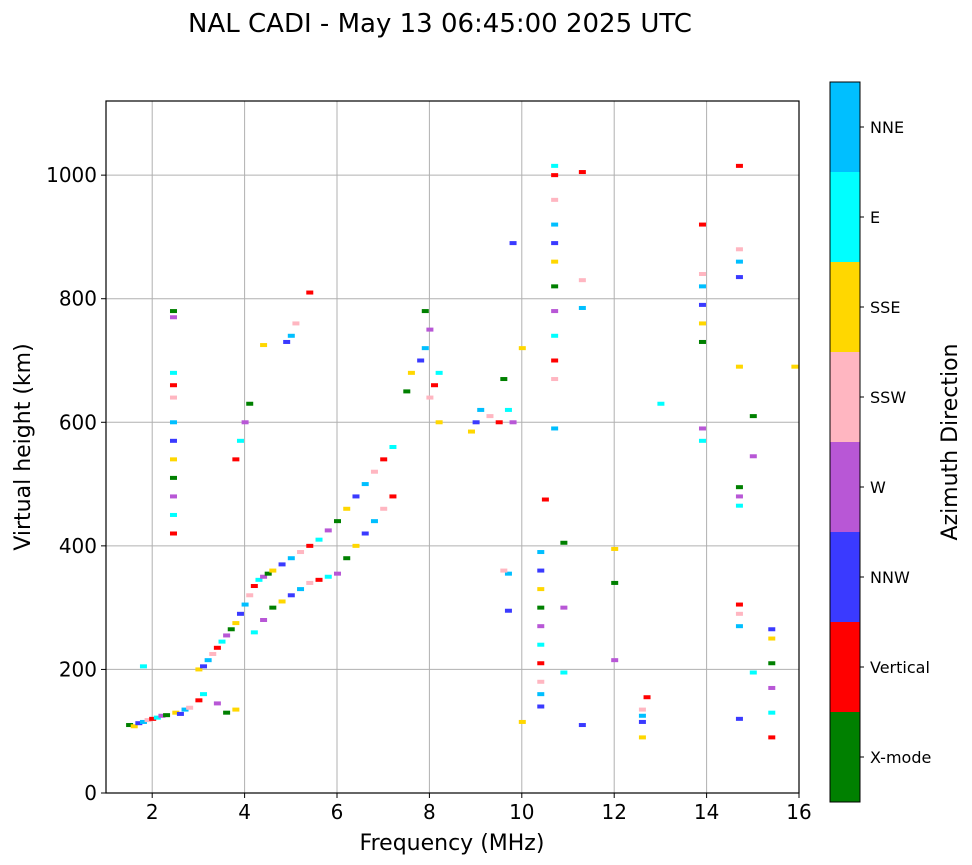 The image size is (972, 865). I want to click on colorbar-tick-label: SSW, so click(888, 397).